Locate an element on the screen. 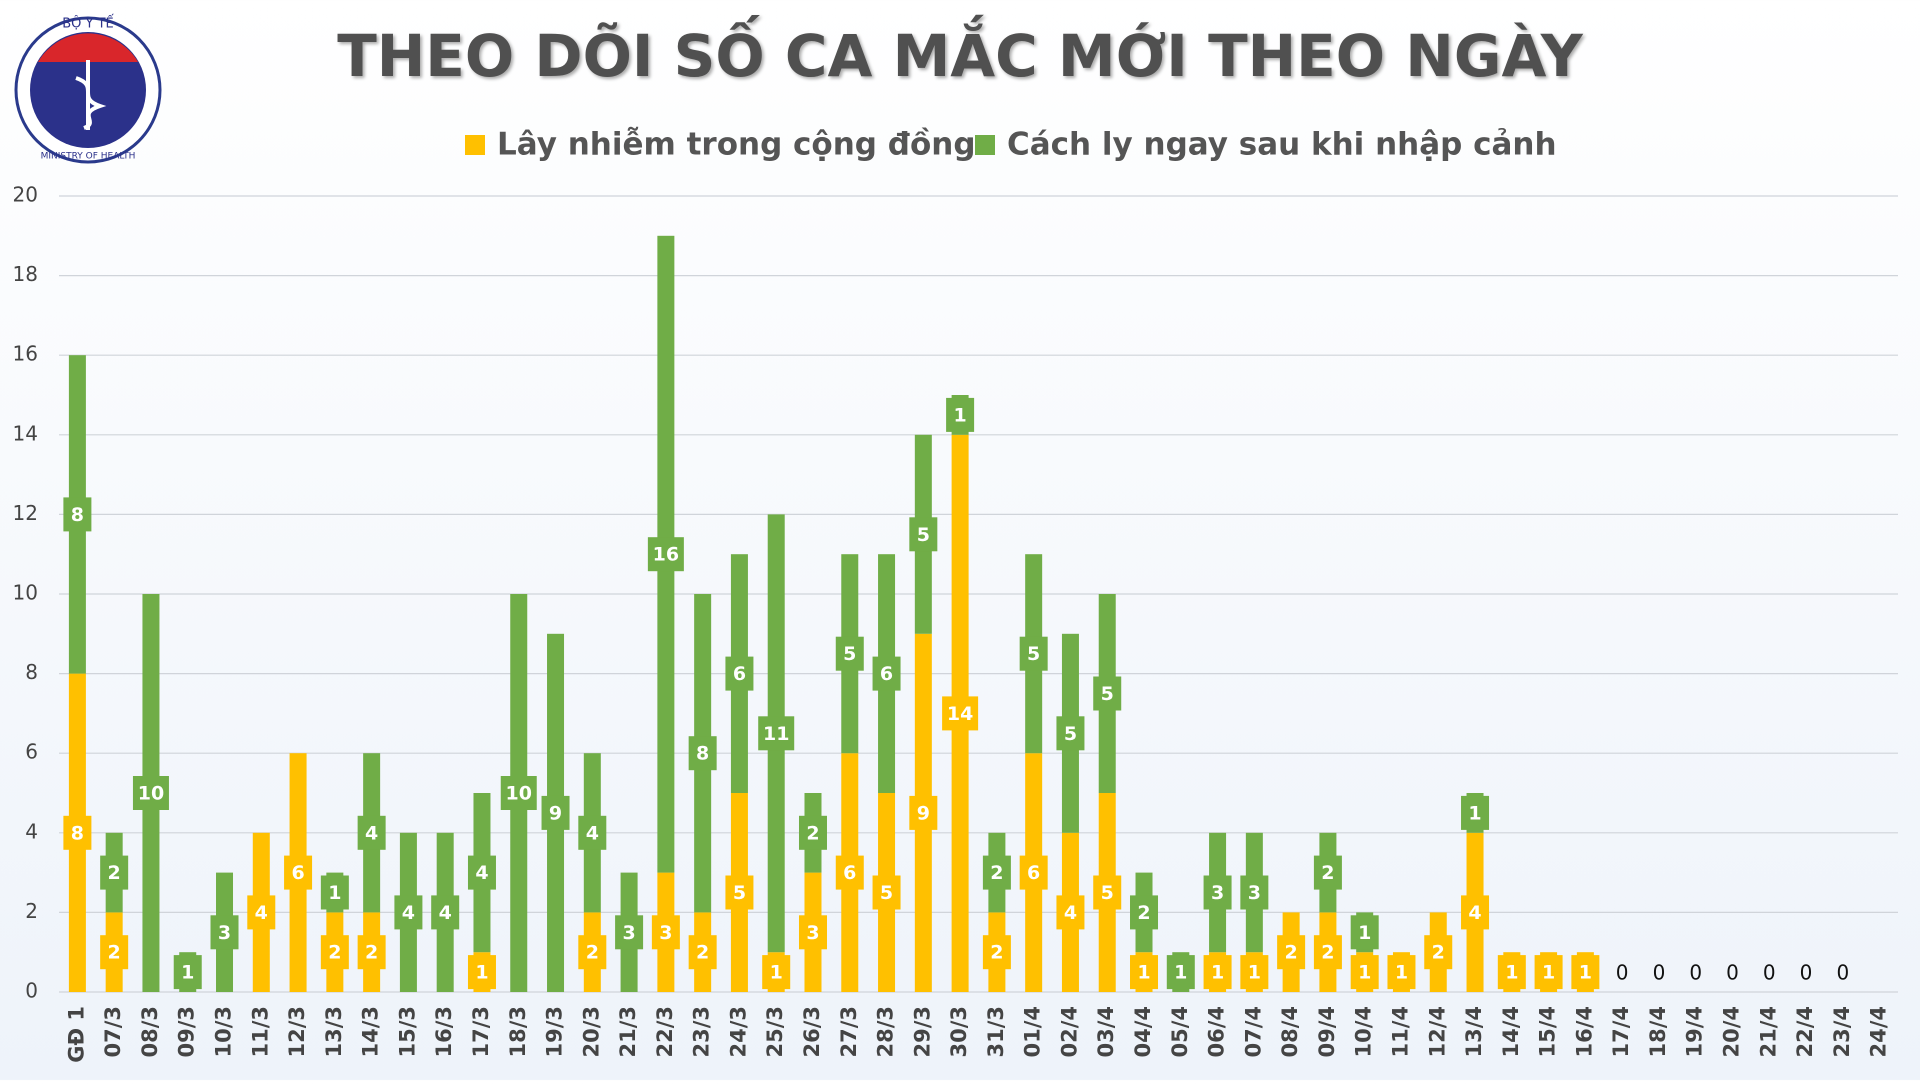 The width and height of the screenshot is (1920, 1084). y-tick-label: 4 is located at coordinates (31, 831).